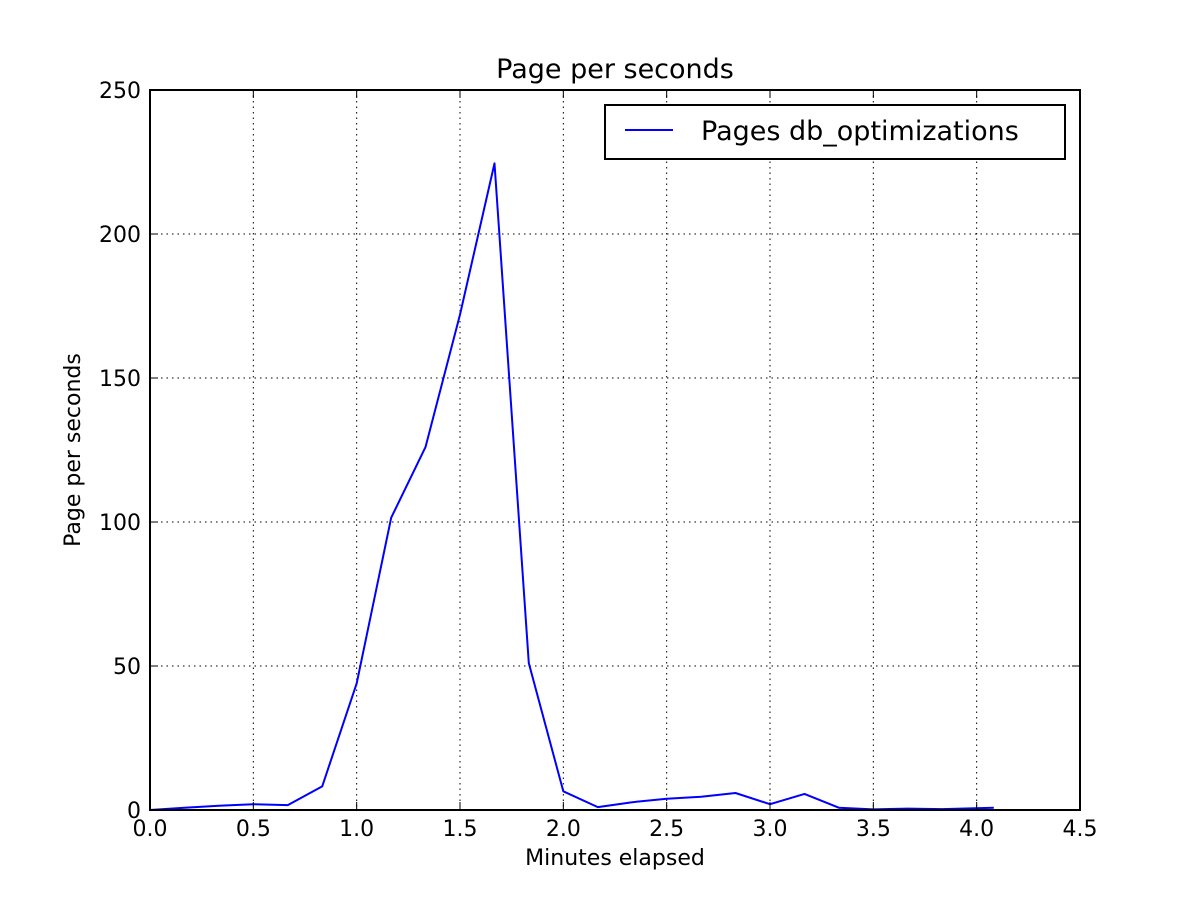 The width and height of the screenshot is (1200, 904). I want to click on legend: Pages db_optimizations, so click(835, 132).